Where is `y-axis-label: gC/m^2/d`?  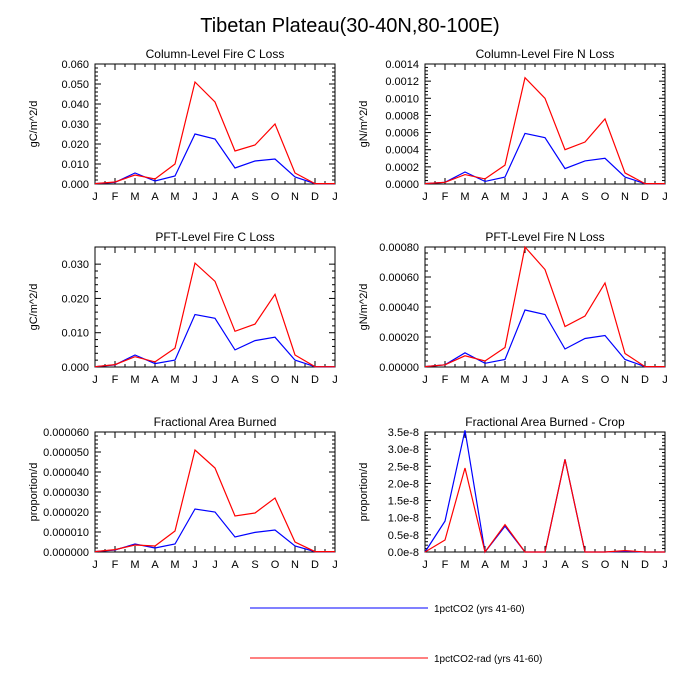
y-axis-label: gC/m^2/d is located at coordinates (34, 124).